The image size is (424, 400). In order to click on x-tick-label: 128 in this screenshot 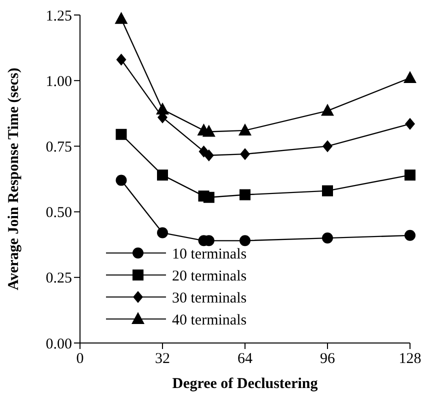, I will do `click(410, 359)`.